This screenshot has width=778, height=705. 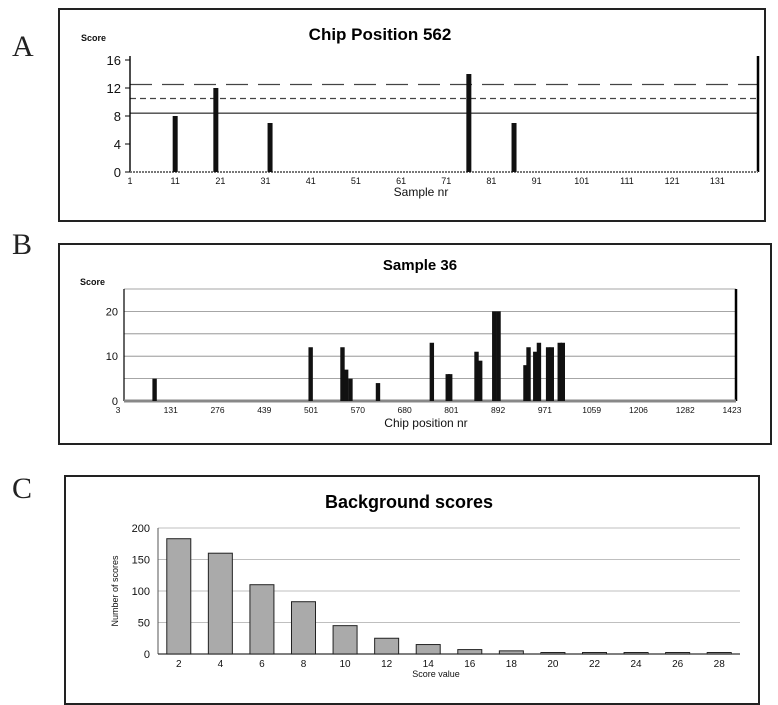 What do you see at coordinates (581, 181) in the screenshot?
I see `x-tick-label: 101` at bounding box center [581, 181].